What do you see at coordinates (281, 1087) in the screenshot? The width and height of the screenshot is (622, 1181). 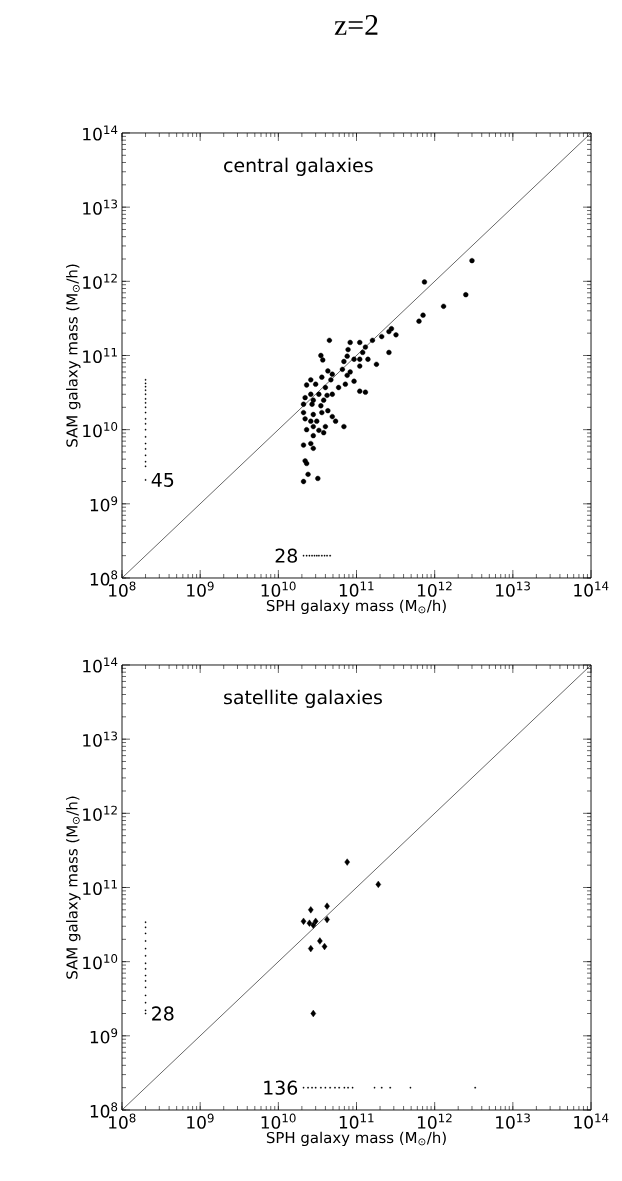 I see `annotation: 136` at bounding box center [281, 1087].